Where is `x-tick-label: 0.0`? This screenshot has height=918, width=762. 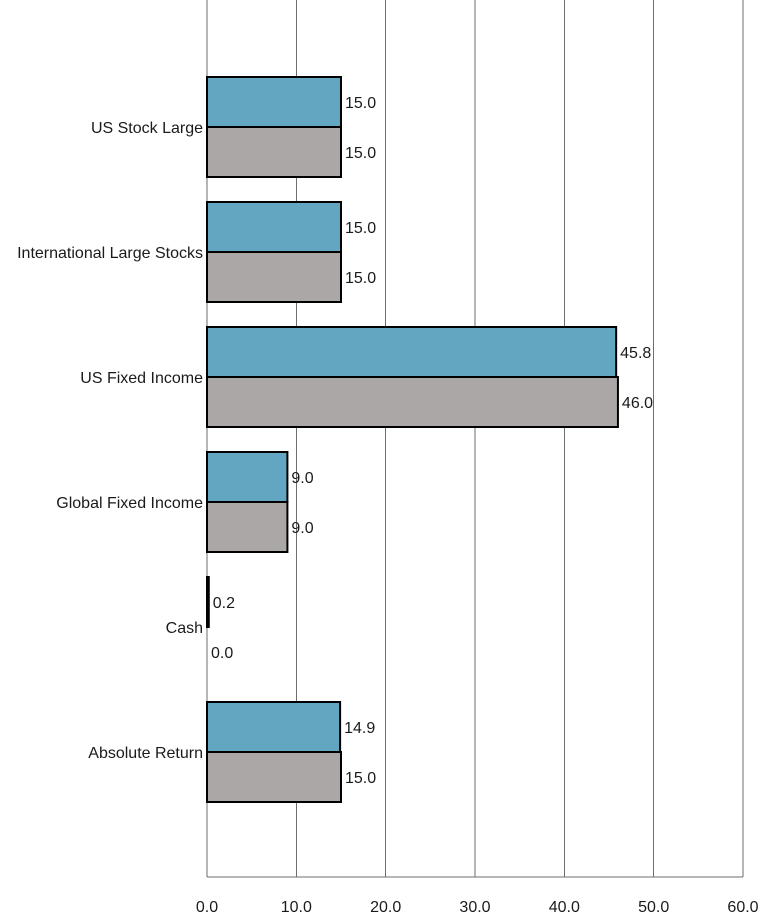 x-tick-label: 0.0 is located at coordinates (207, 907).